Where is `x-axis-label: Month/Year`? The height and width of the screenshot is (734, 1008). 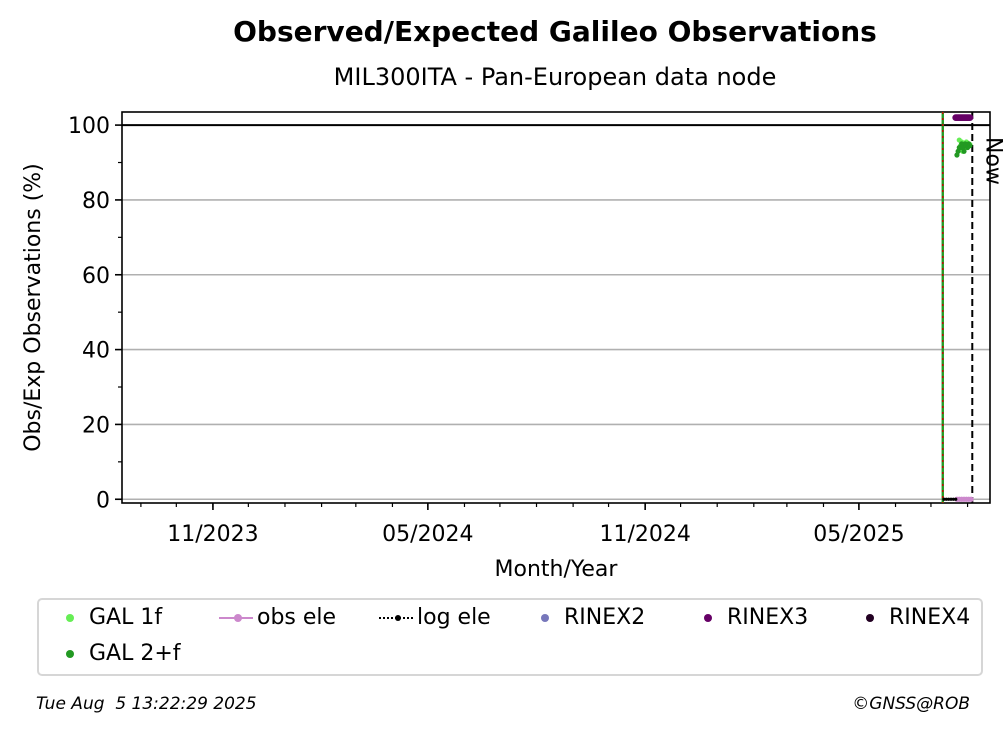 x-axis-label: Month/Year is located at coordinates (557, 569).